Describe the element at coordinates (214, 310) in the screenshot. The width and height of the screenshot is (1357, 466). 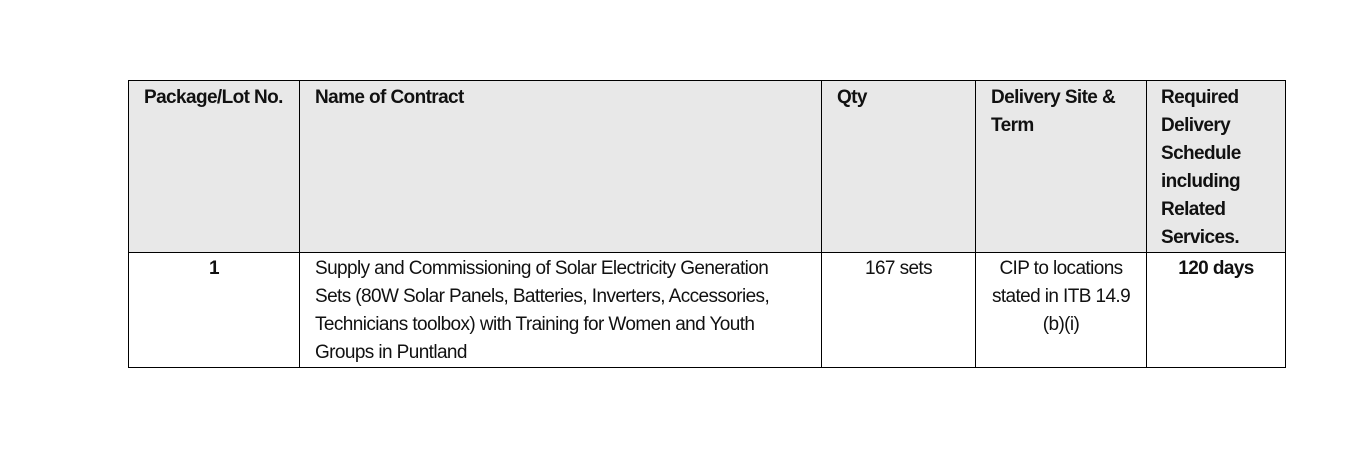
I see `lot-number: 1` at that location.